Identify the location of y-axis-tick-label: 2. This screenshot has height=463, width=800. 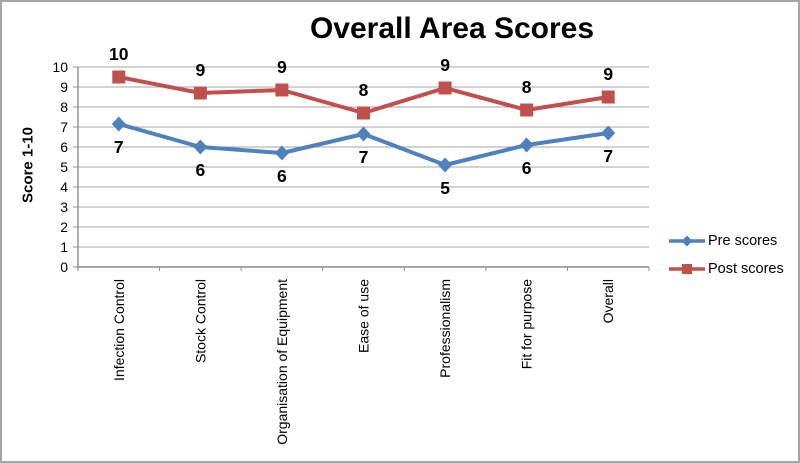
(64, 227).